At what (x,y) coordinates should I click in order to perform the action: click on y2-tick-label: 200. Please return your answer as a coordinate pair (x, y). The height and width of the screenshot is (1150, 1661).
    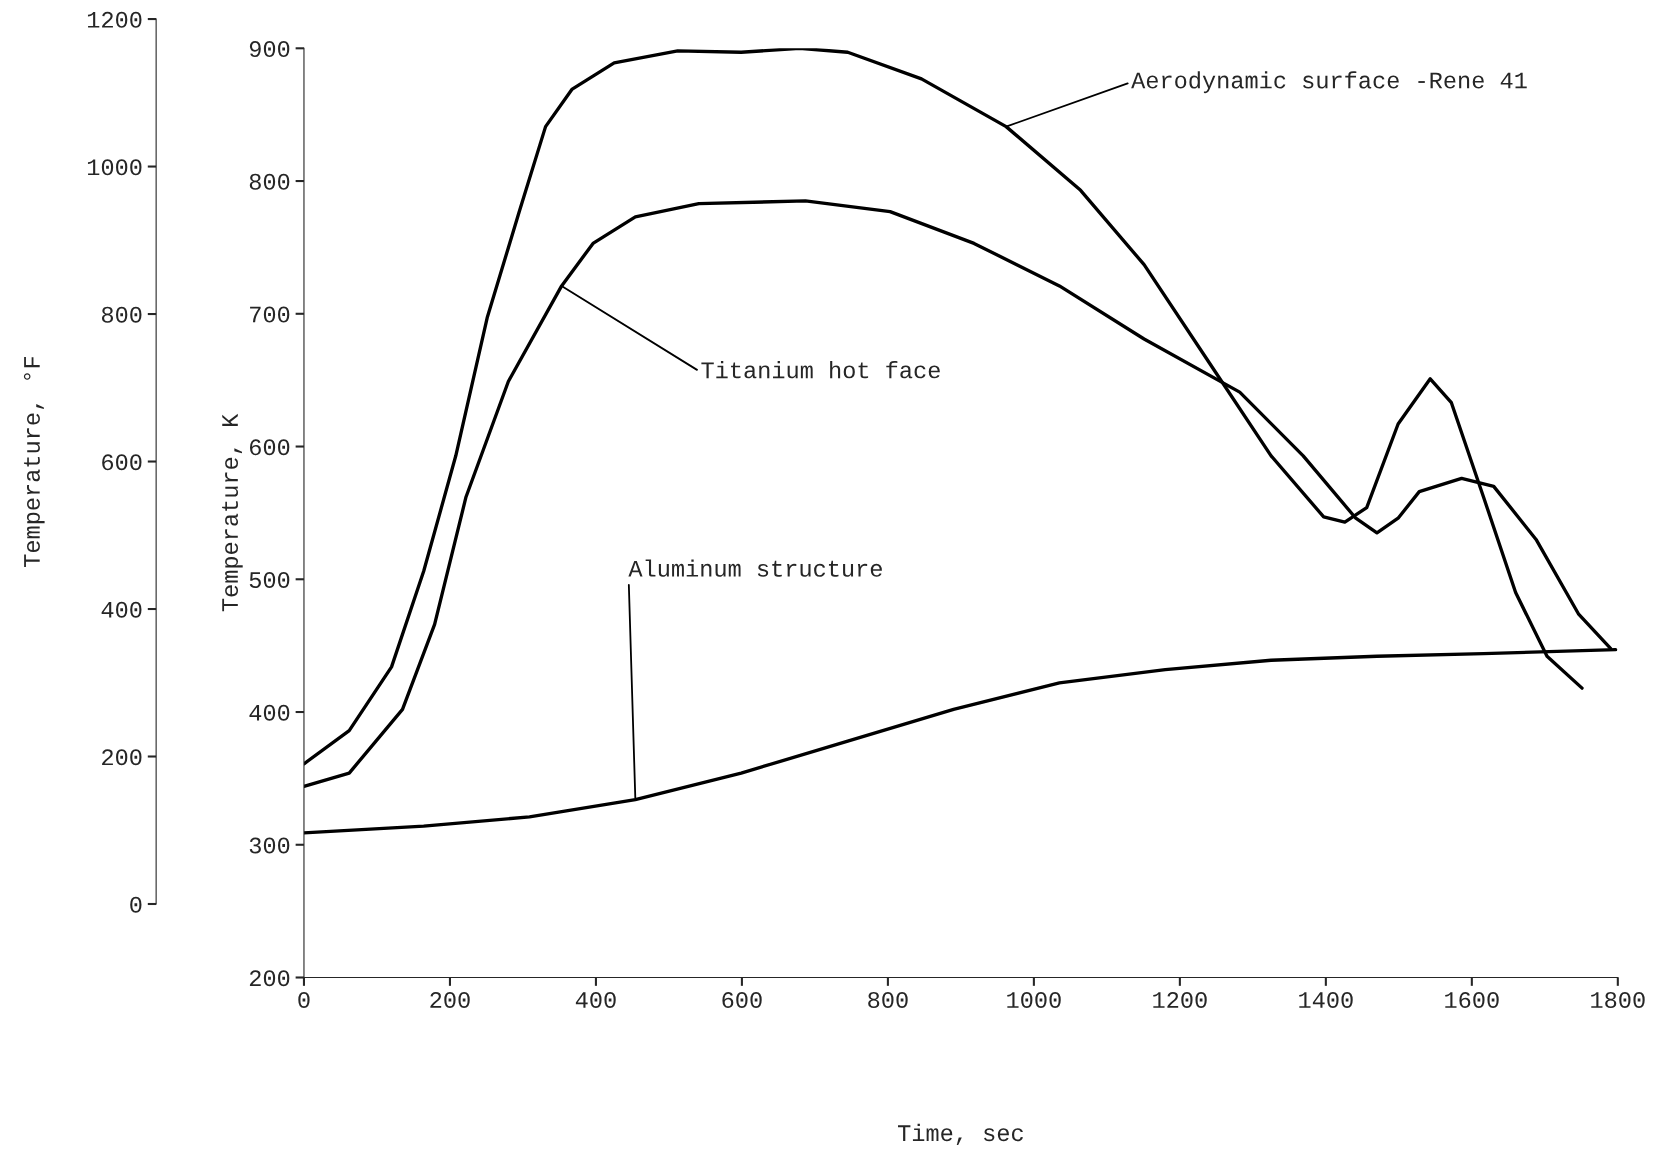
    Looking at the image, I should click on (122, 757).